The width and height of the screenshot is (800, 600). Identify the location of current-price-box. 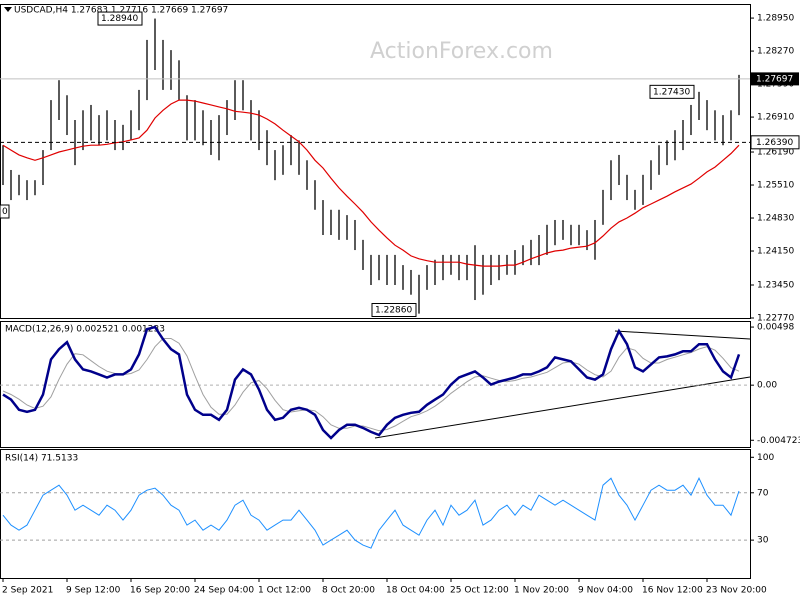
(775, 79).